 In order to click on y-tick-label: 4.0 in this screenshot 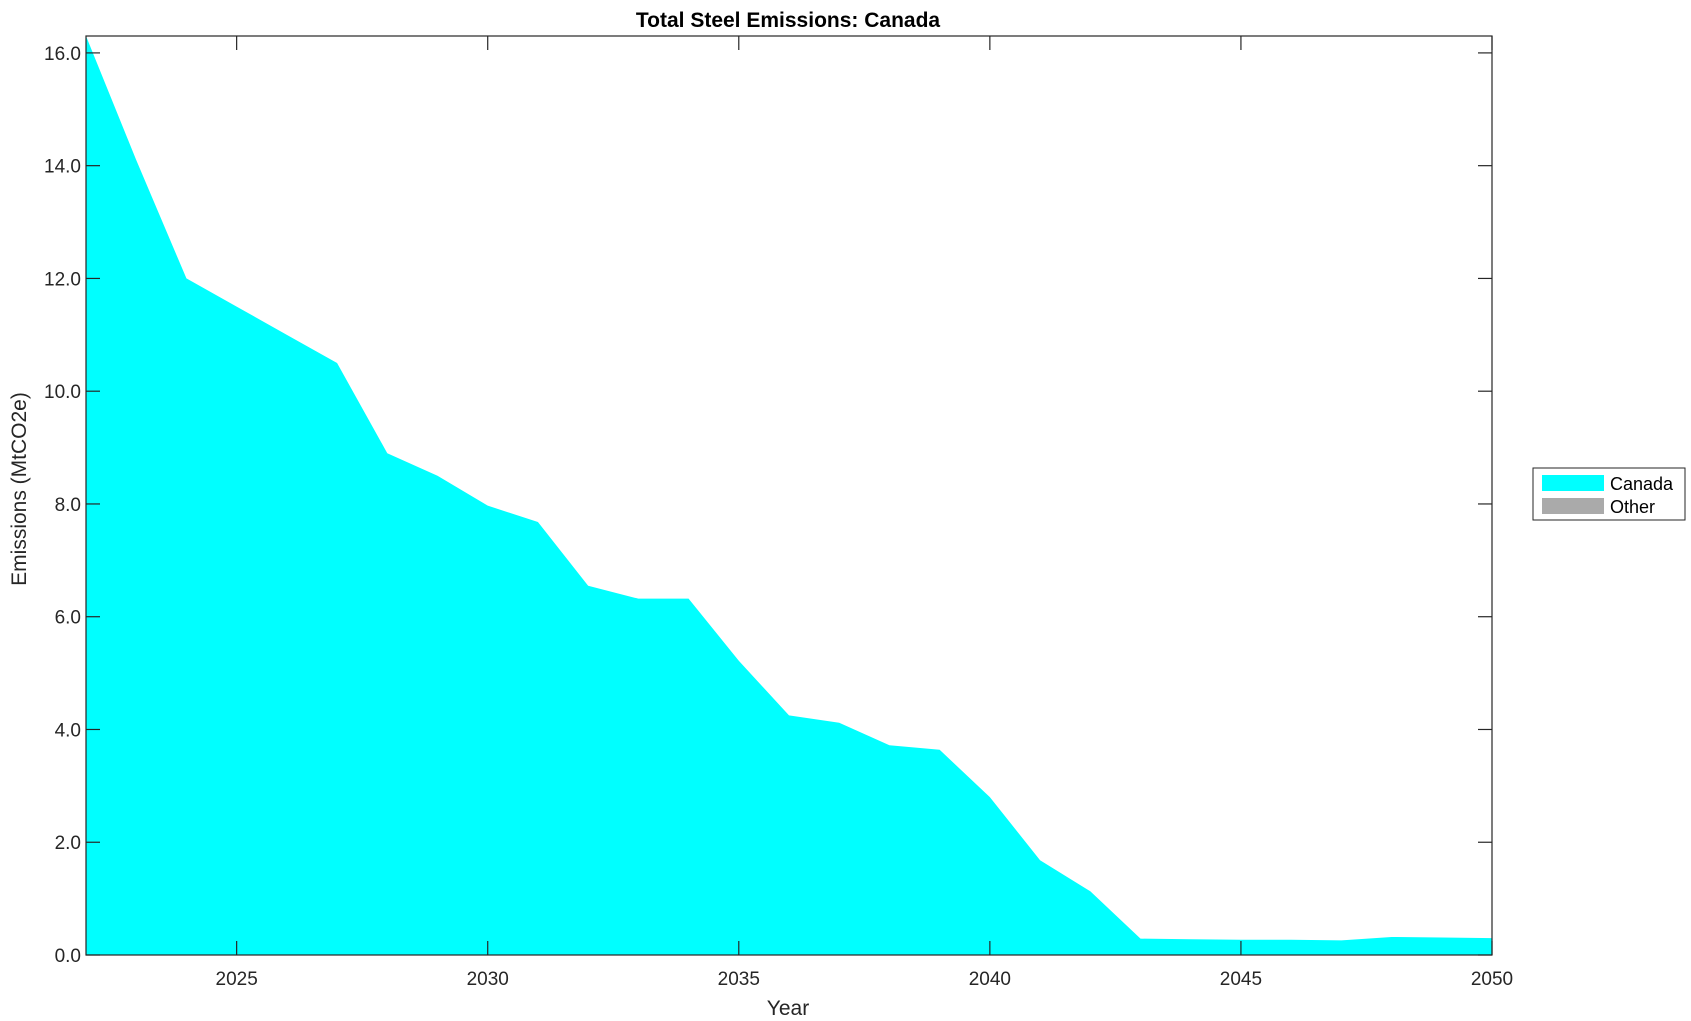, I will do `click(68, 730)`.